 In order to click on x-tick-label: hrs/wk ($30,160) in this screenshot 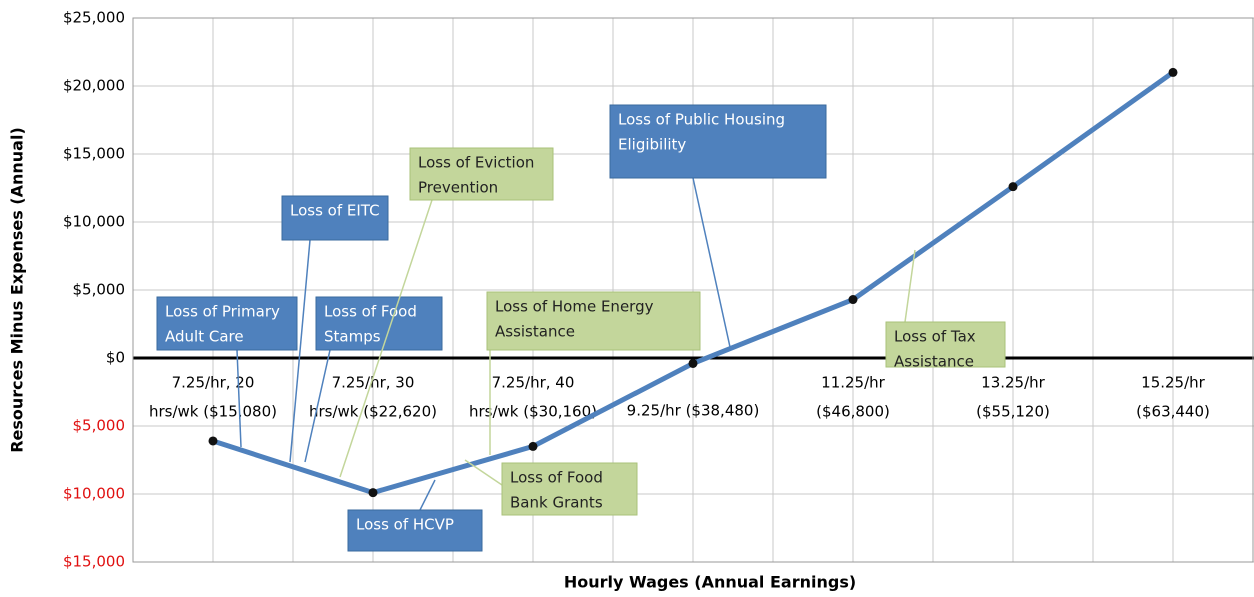, I will do `click(533, 412)`.